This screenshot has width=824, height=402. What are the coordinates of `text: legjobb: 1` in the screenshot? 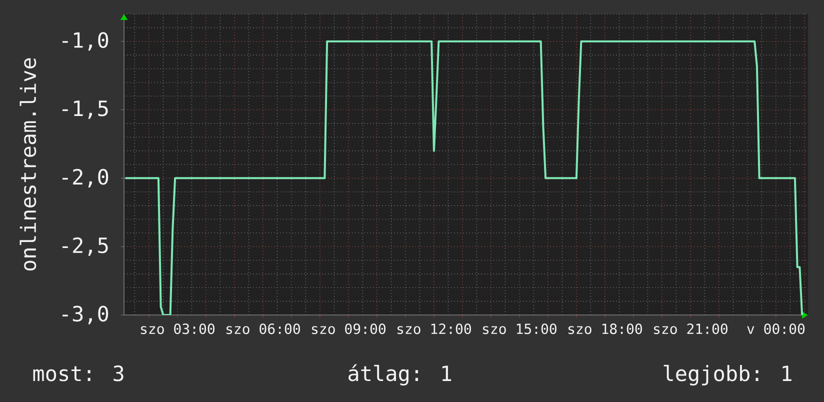 It's located at (728, 375).